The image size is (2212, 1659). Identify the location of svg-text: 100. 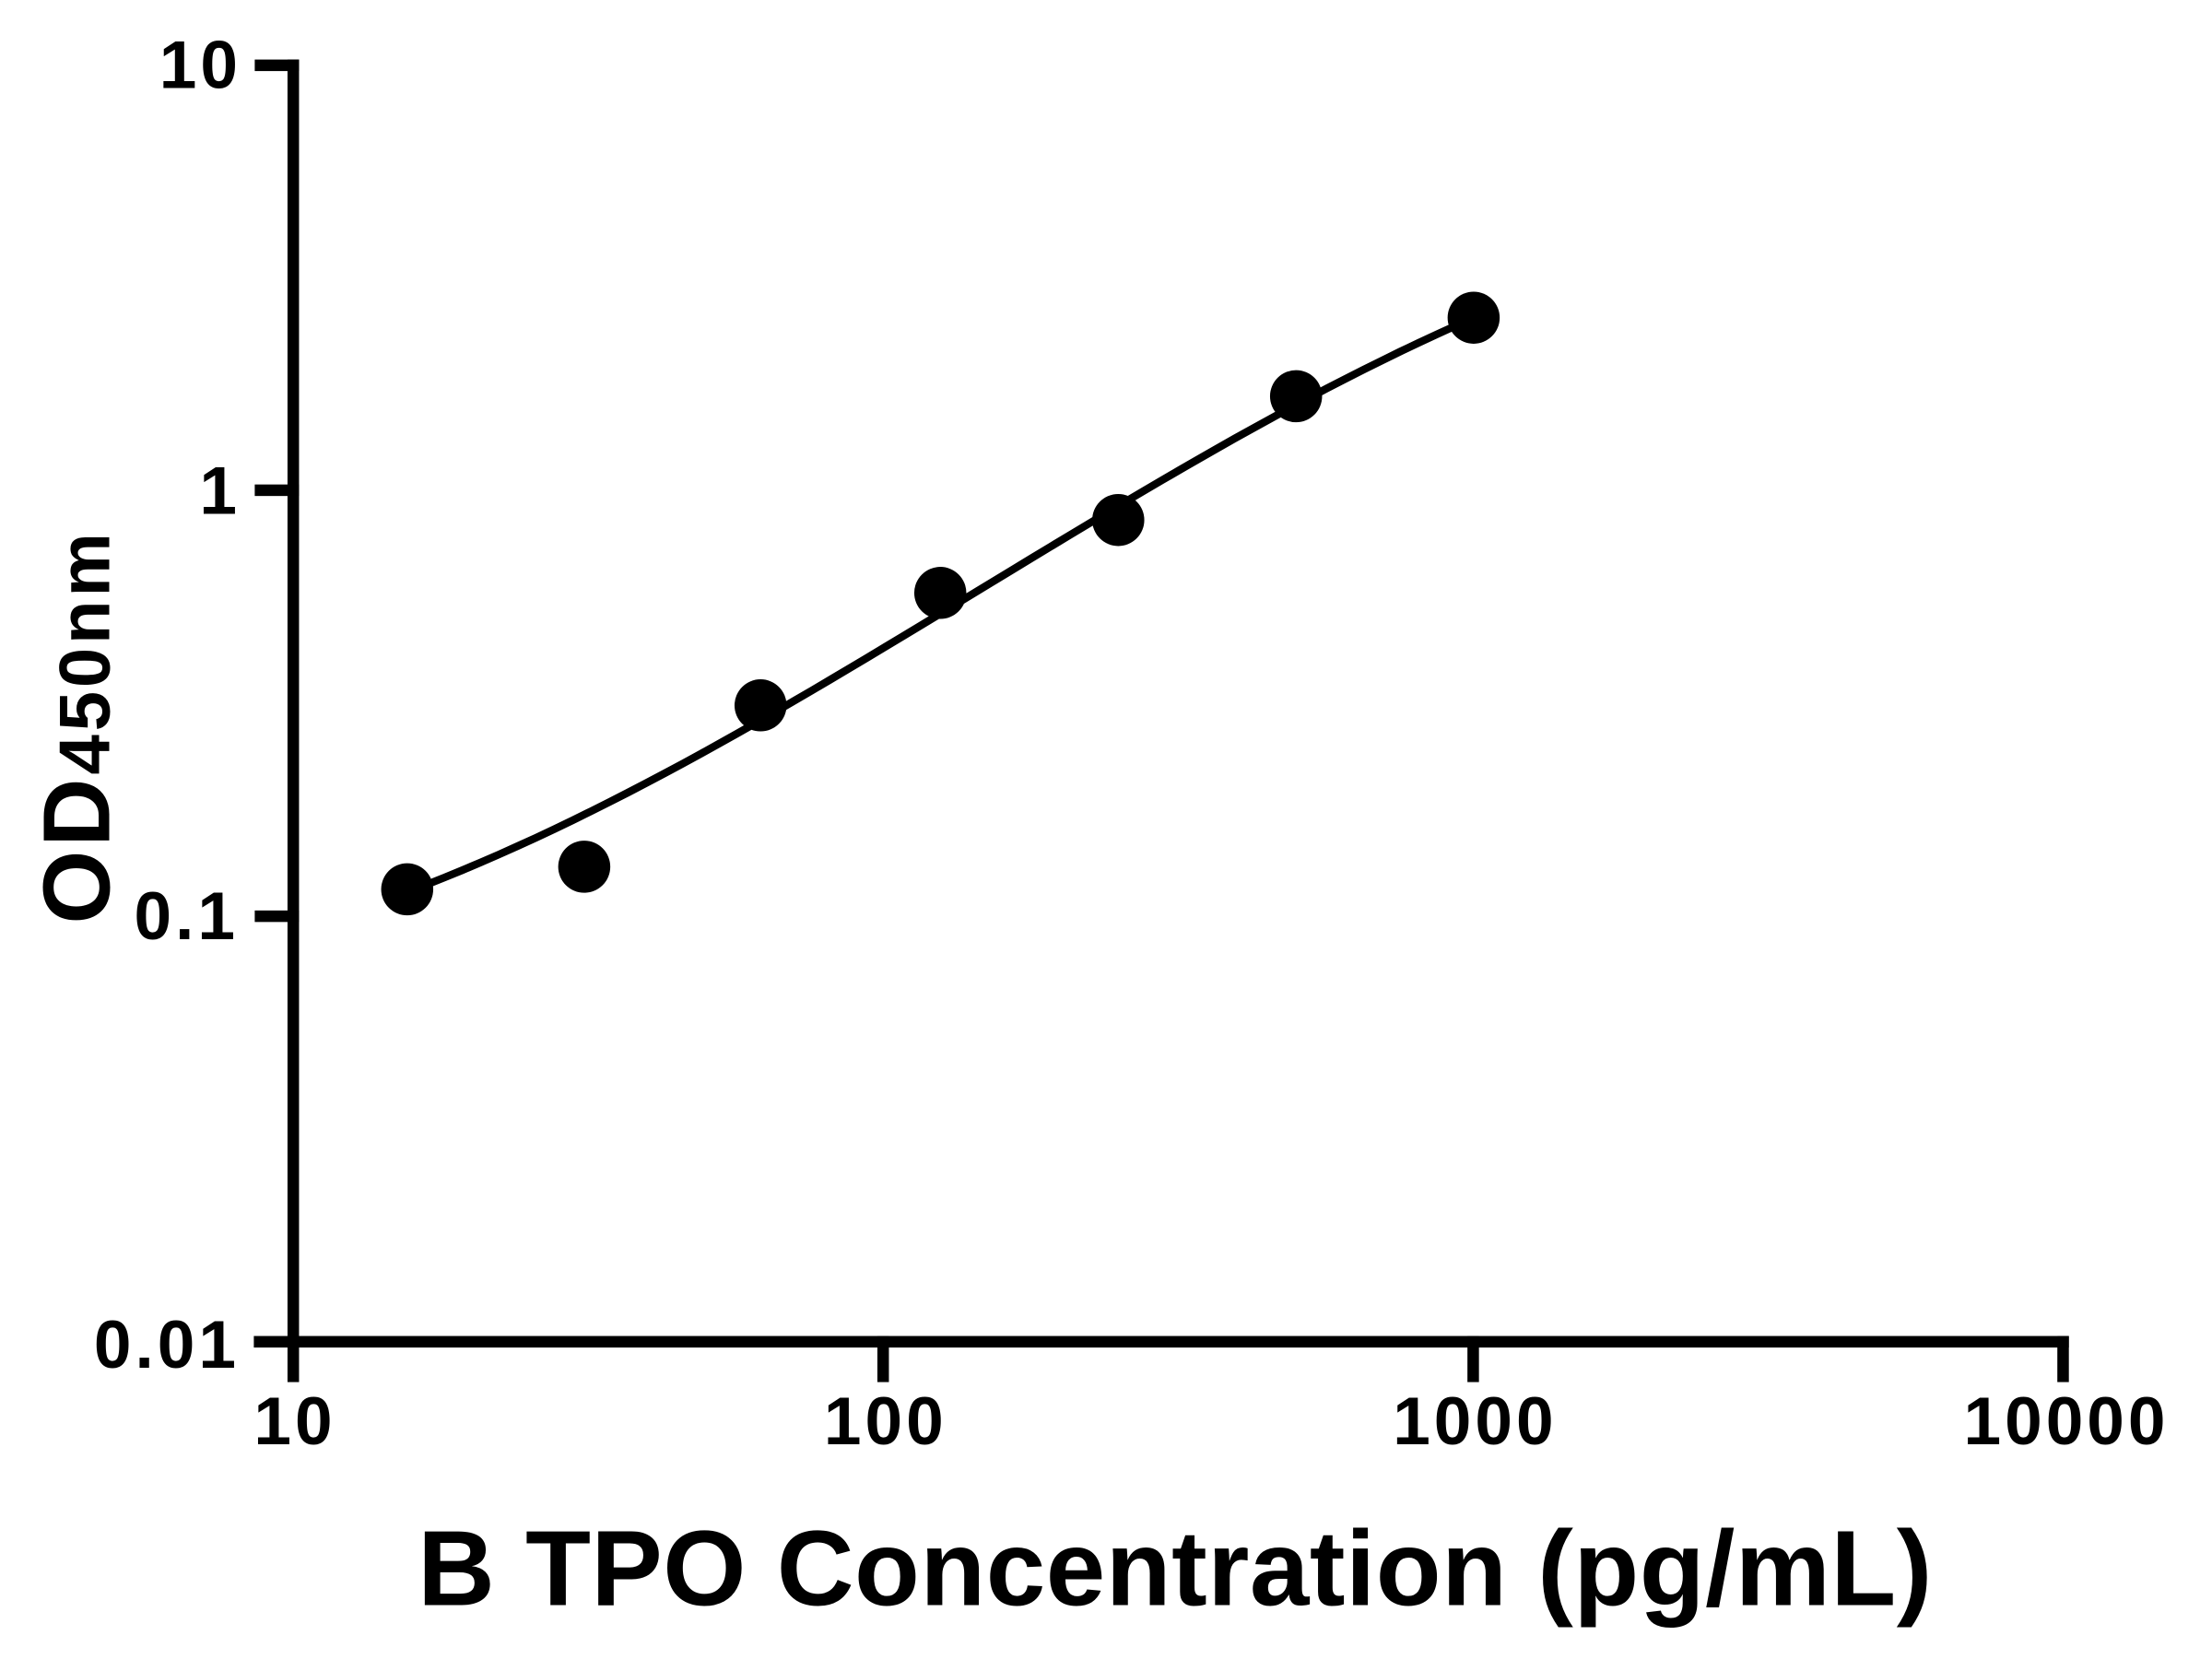
(885, 1421).